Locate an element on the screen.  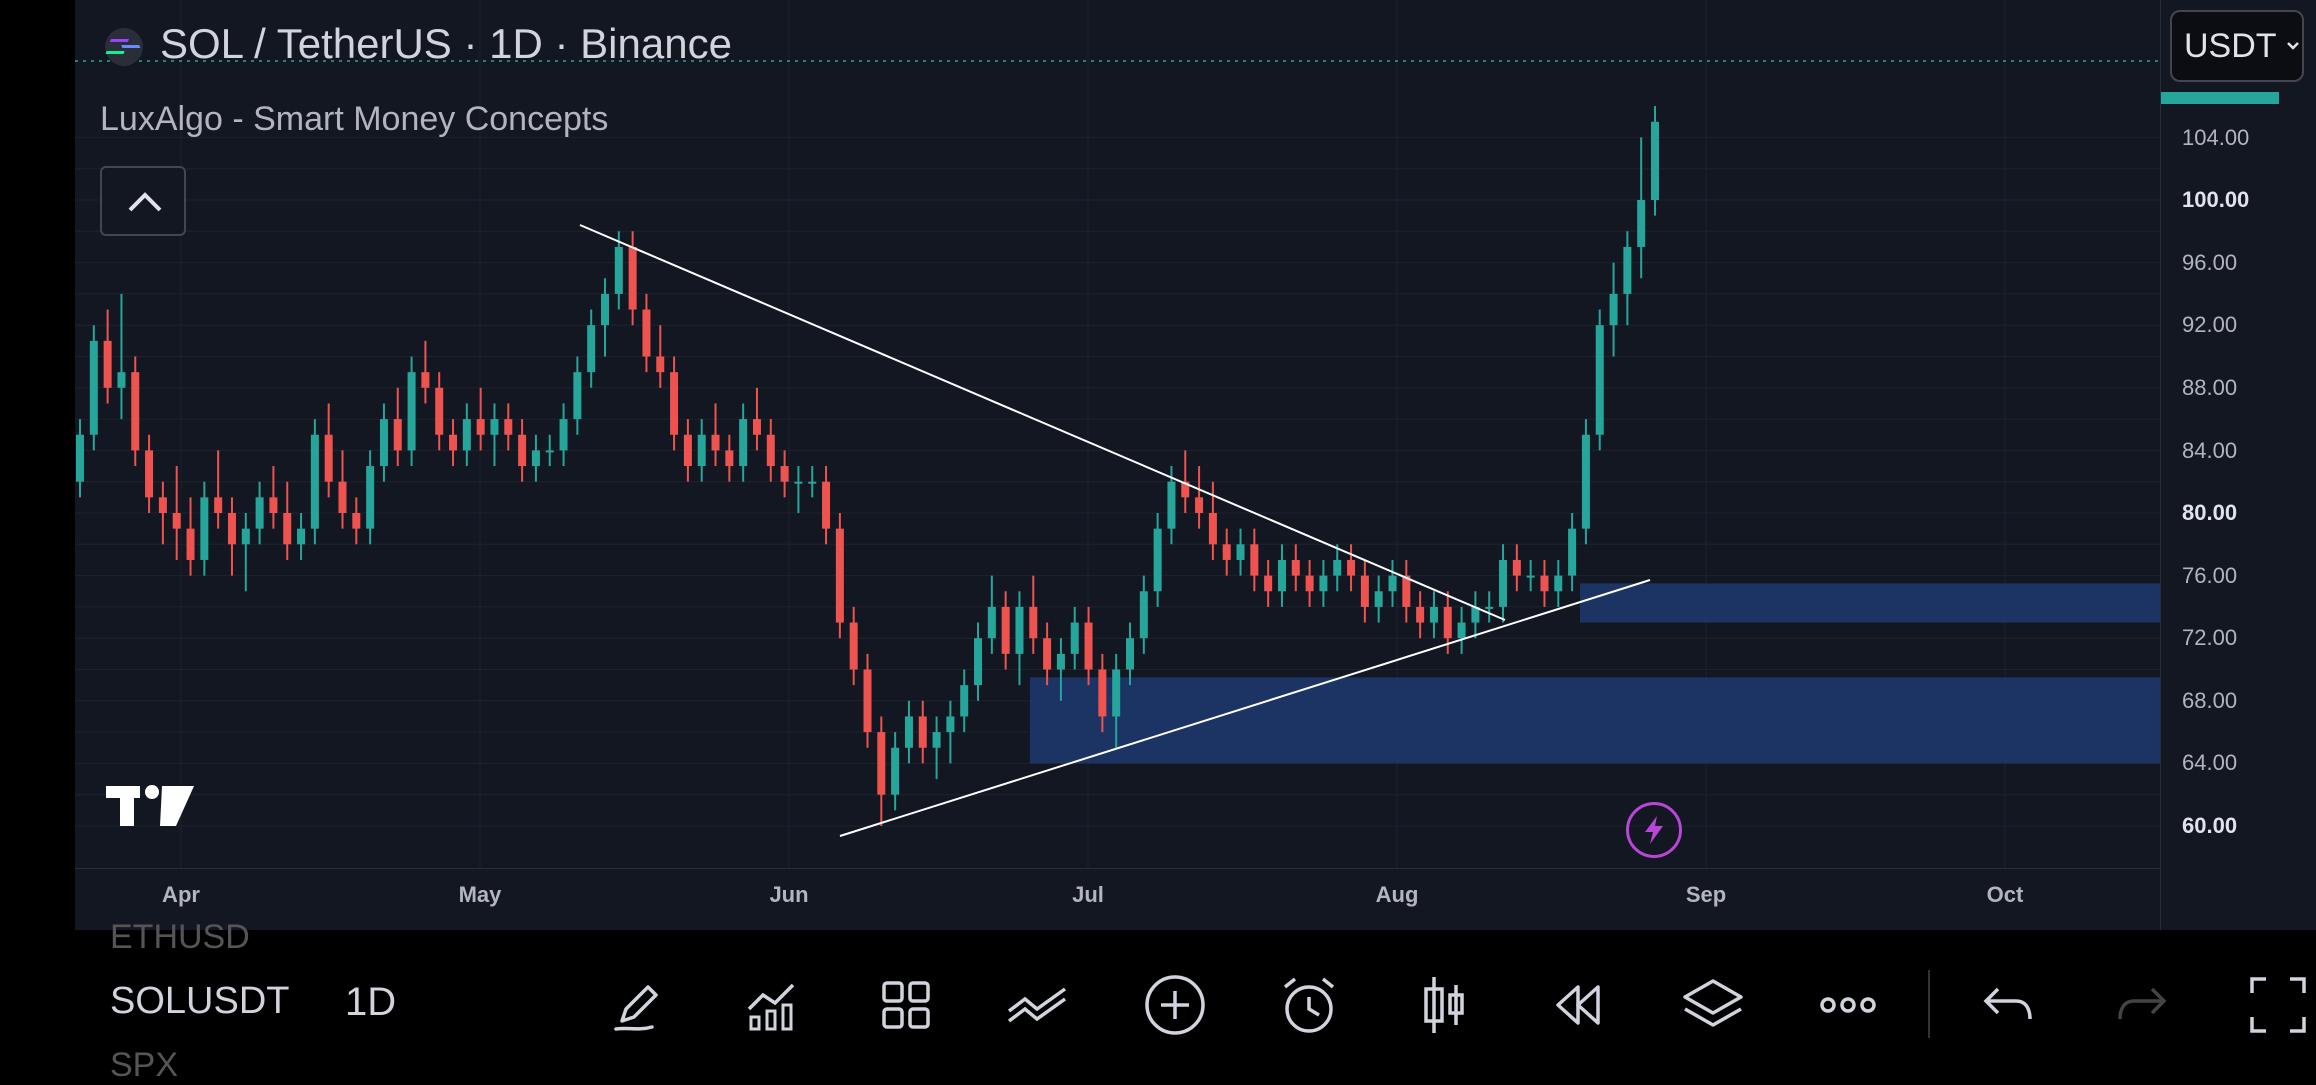
bottom-toolbar is located at coordinates (1158, 1005).